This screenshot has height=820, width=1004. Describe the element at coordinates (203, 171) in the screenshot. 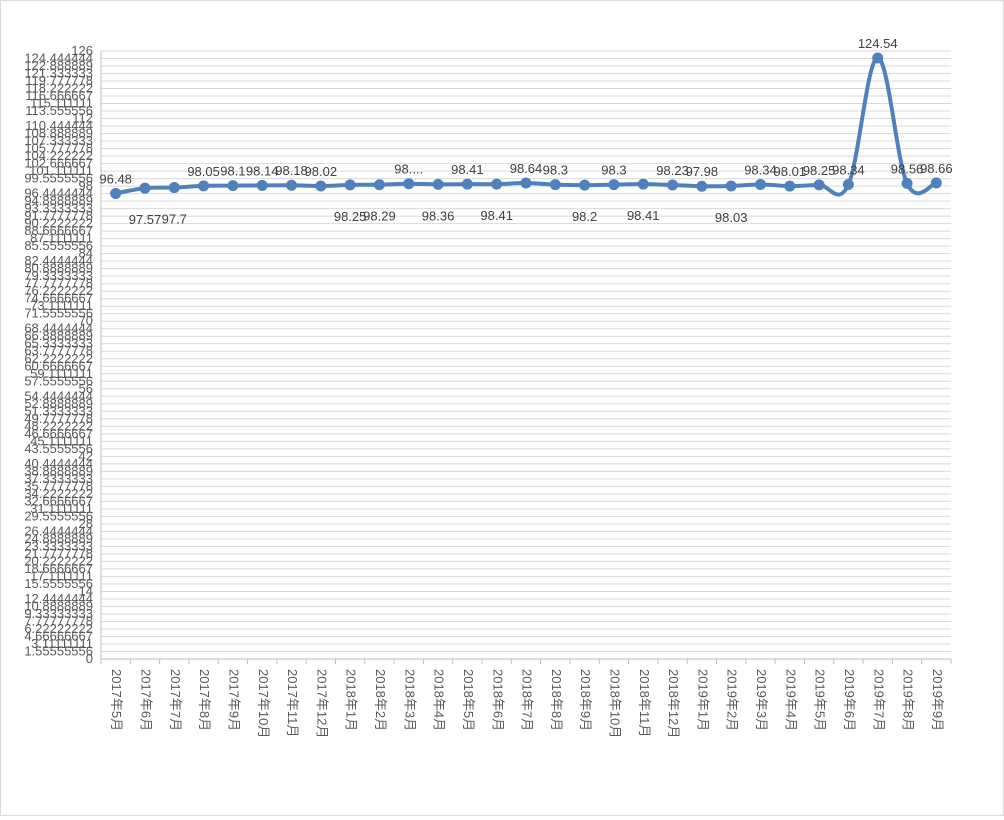

I see `data-label: 98.05` at that location.